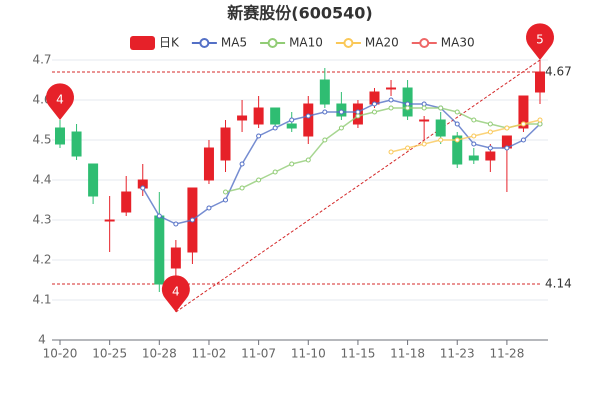  Describe the element at coordinates (258, 354) in the screenshot. I see `x-tick-label: 11-07` at that location.